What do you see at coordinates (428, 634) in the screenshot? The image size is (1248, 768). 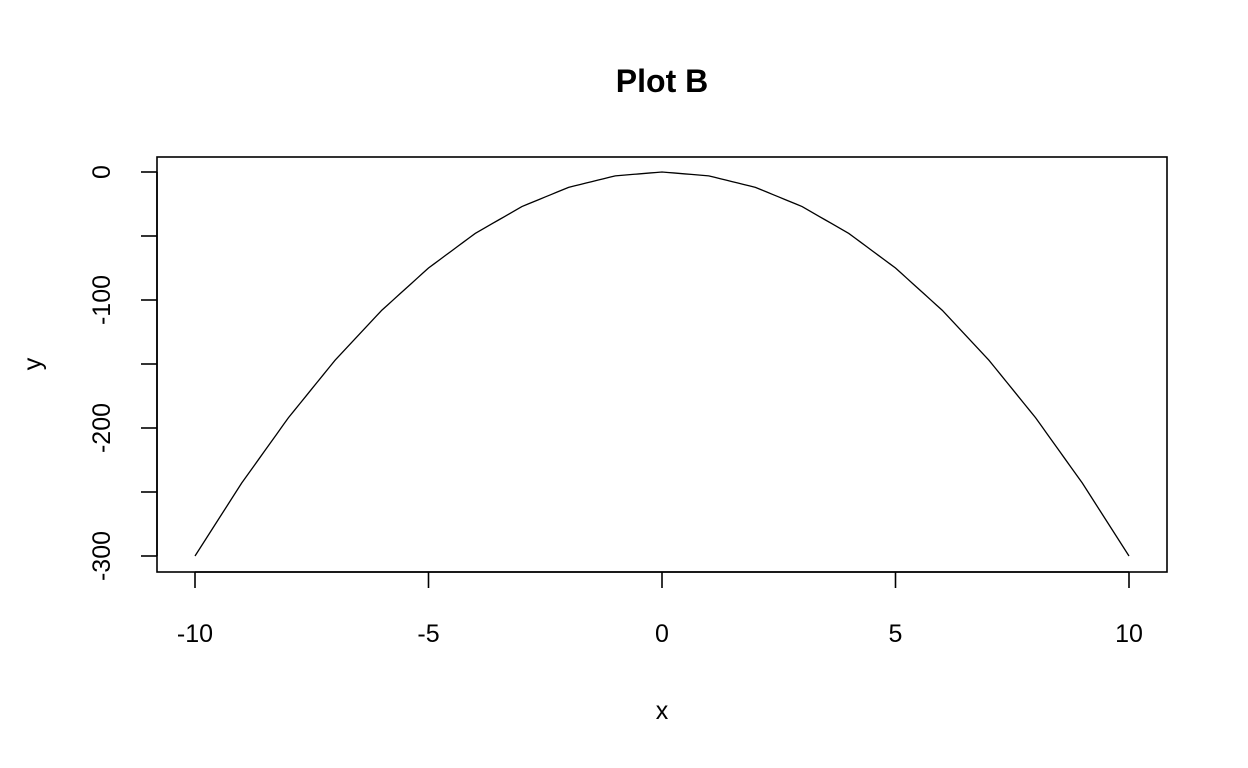 I see `x-tick-label: -5` at bounding box center [428, 634].